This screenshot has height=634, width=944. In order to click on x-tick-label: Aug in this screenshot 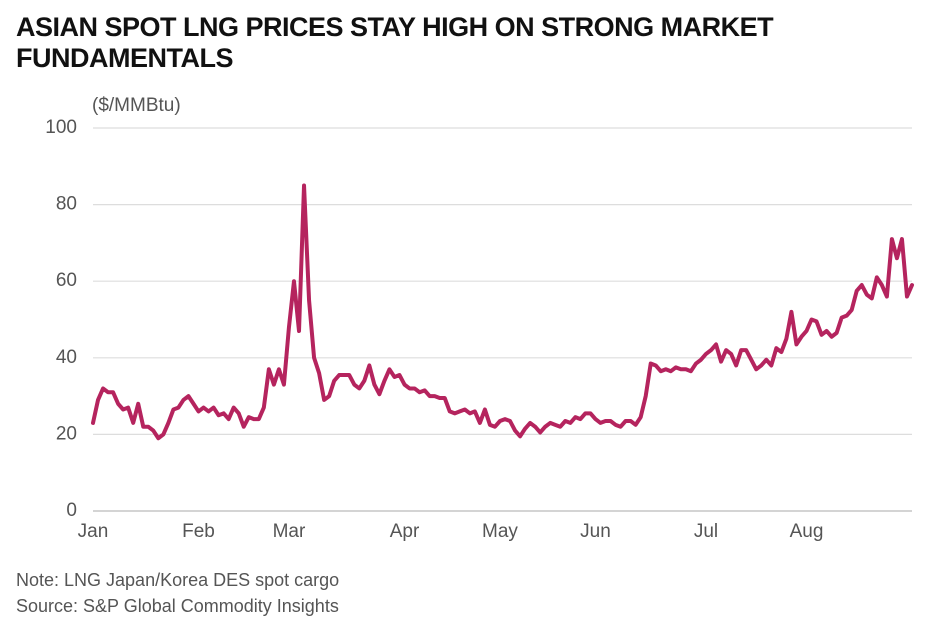, I will do `click(807, 531)`.